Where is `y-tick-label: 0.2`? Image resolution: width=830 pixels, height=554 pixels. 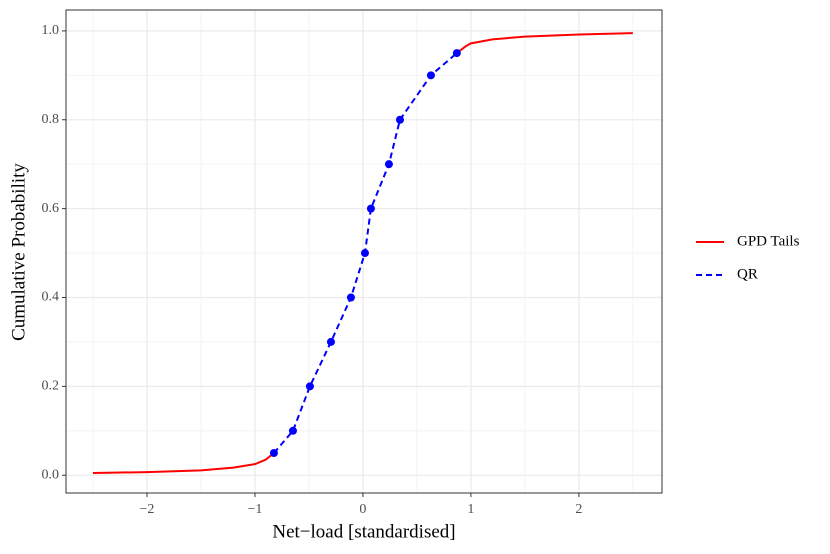 y-tick-label: 0.2 is located at coordinates (51, 386).